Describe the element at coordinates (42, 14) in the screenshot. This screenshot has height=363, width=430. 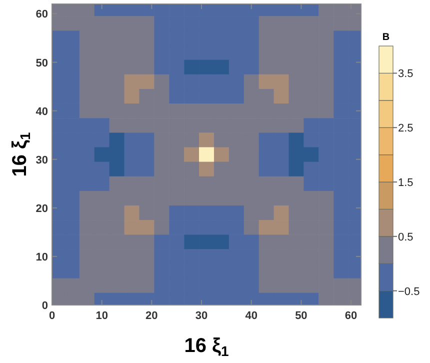
I see `y-tick-label: 60` at that location.